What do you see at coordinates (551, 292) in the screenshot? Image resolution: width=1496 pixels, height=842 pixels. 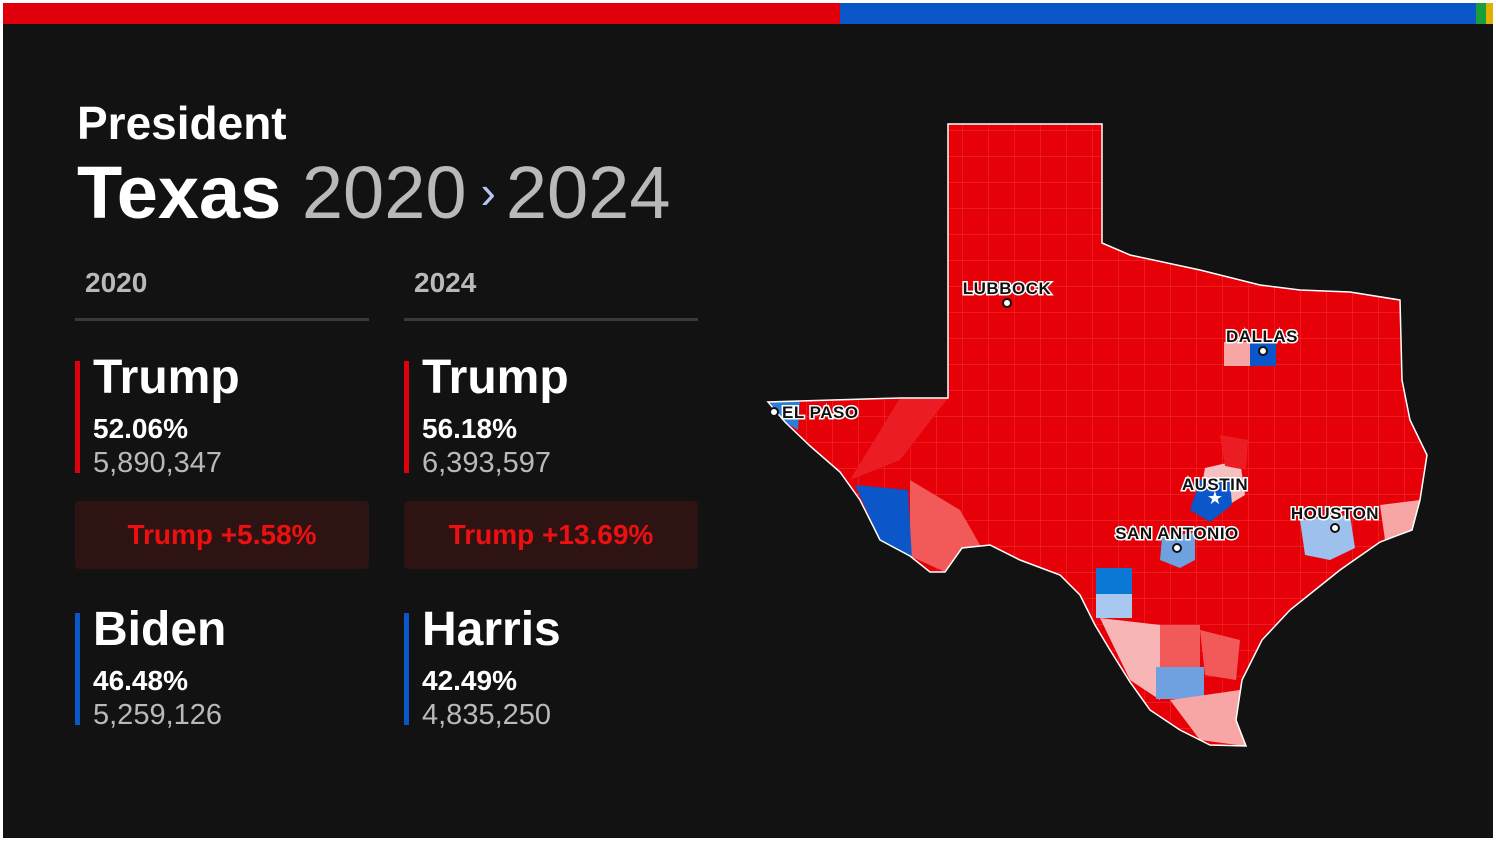 I see `column-year: 2024` at bounding box center [551, 292].